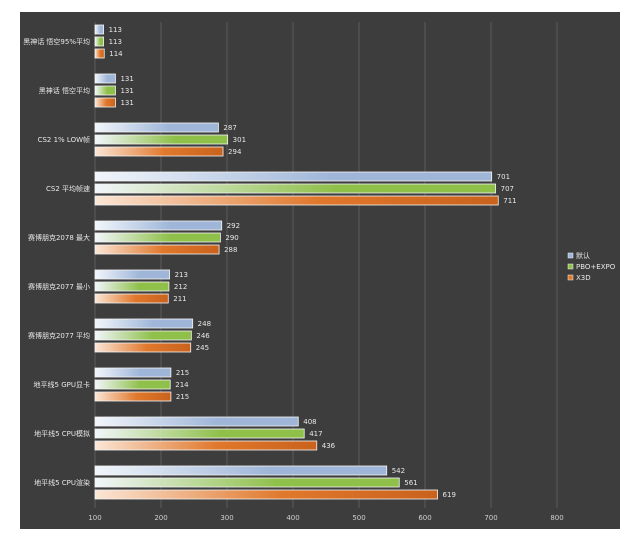 The height and width of the screenshot is (545, 640). I want to click on data-label: 246, so click(203, 336).